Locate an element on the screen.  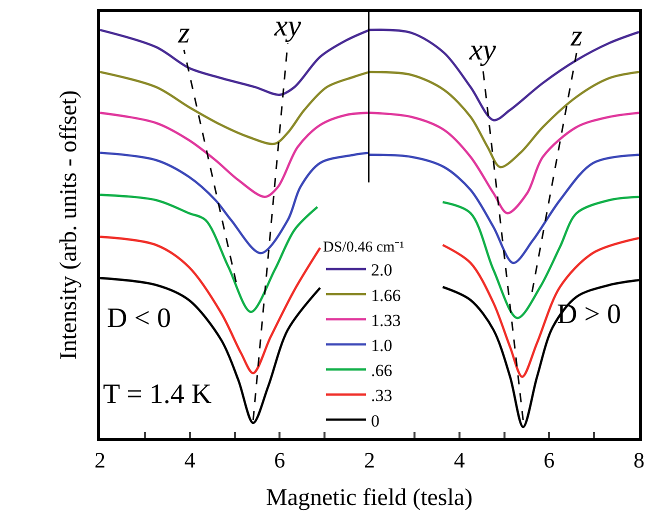
annotation: D < 0 is located at coordinates (139, 318).